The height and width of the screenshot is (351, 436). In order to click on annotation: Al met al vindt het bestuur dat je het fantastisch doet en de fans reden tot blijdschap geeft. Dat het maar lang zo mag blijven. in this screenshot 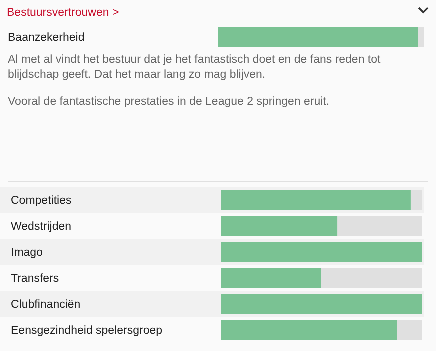, I will do `click(195, 67)`.